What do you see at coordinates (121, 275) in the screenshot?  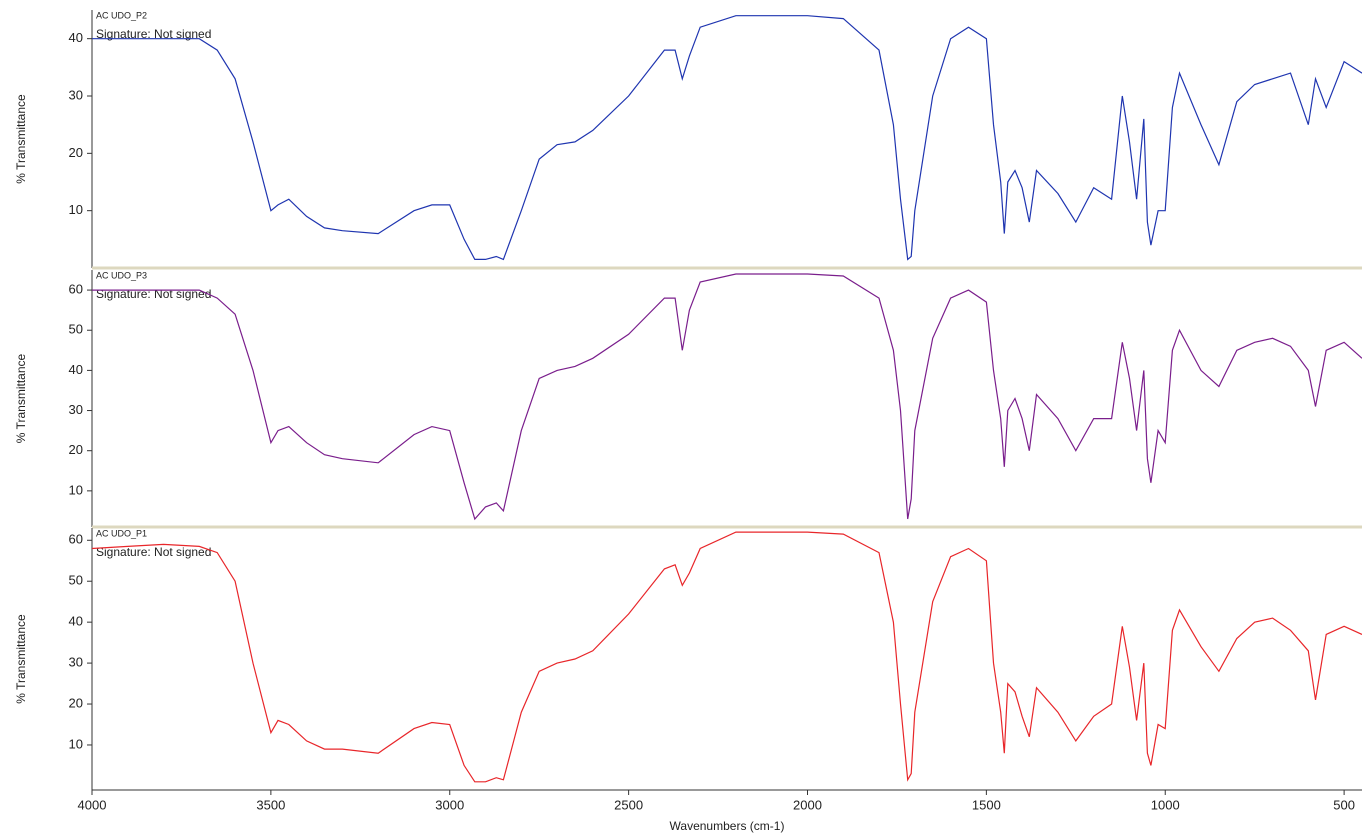 I see `legend-label: AC UDO_P3` at bounding box center [121, 275].